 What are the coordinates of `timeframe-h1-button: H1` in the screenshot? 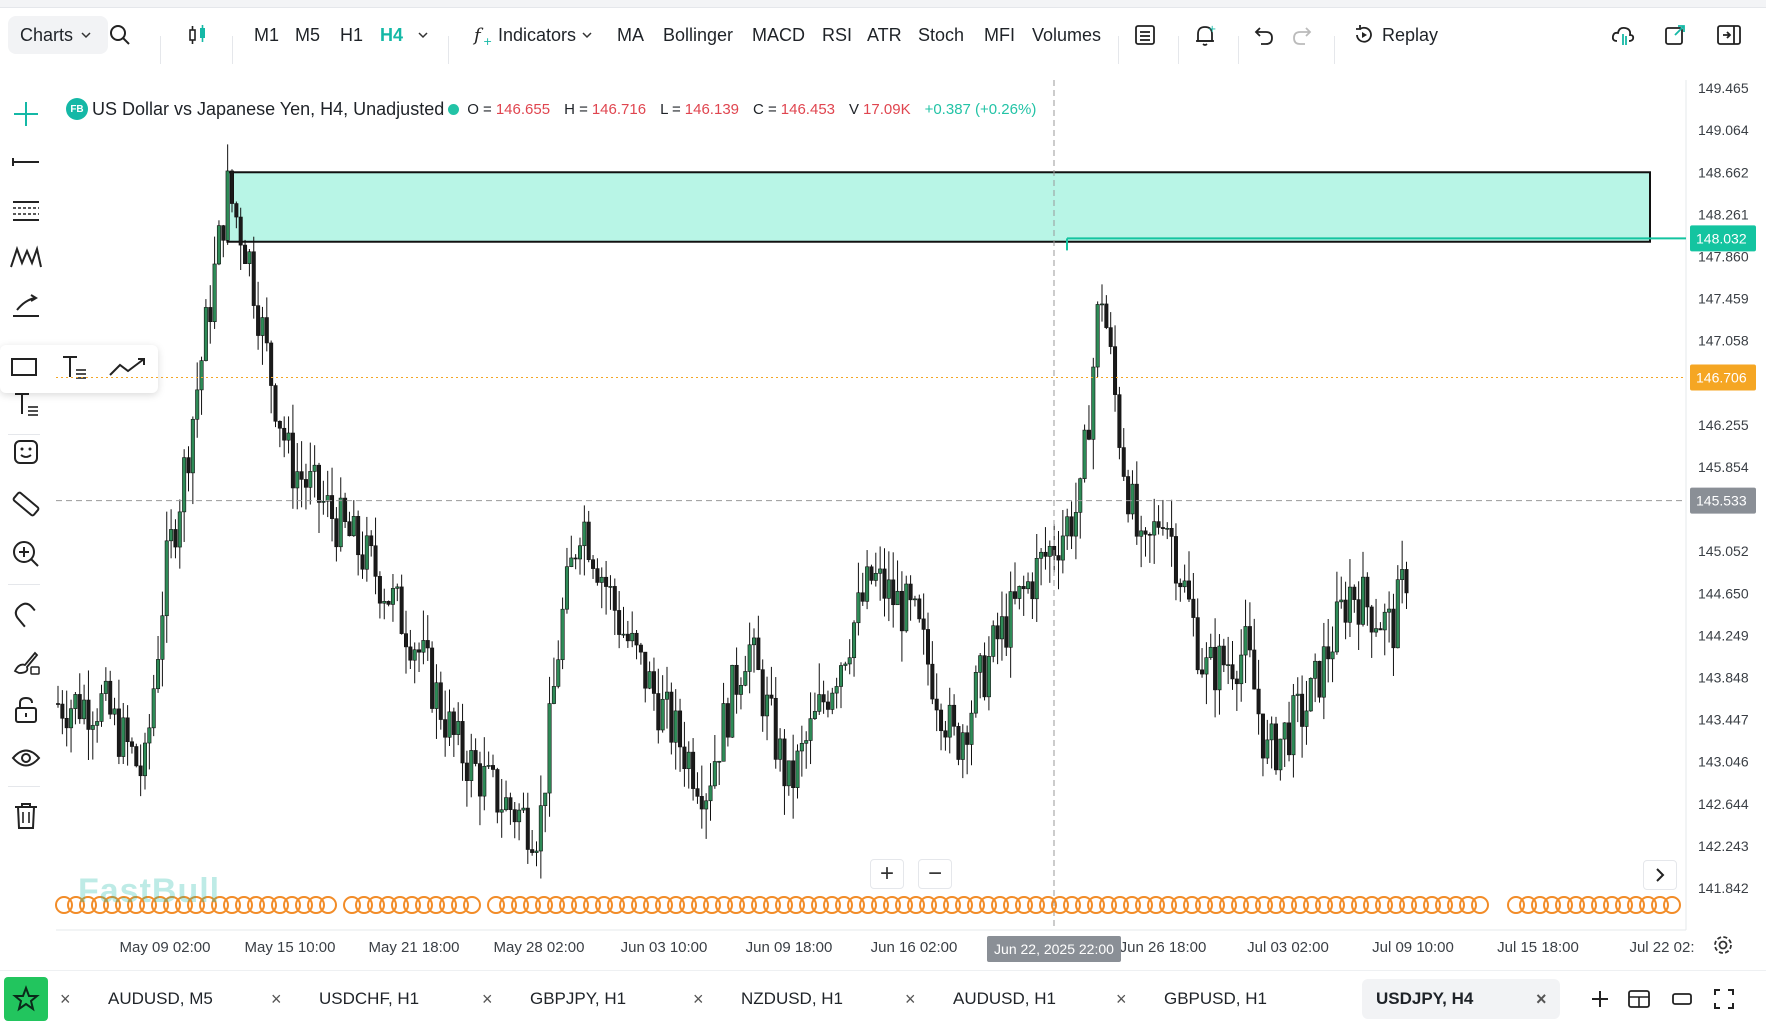 It's located at (352, 34).